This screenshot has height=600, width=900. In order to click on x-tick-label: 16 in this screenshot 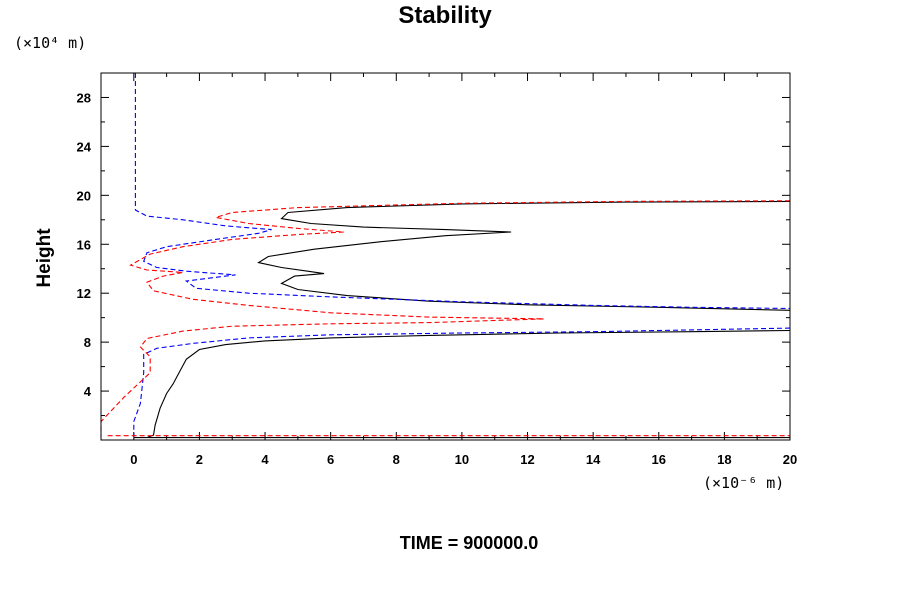, I will do `click(659, 459)`.